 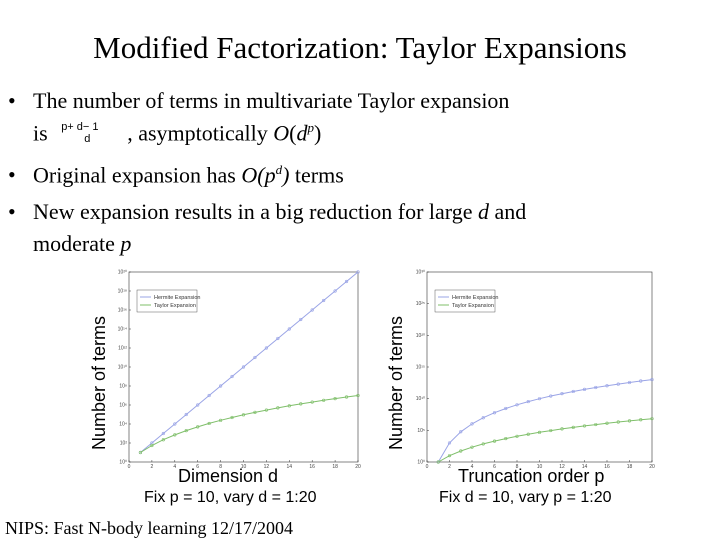 What do you see at coordinates (517, 467) in the screenshot?
I see `chart-2-x-tick-label: 8` at bounding box center [517, 467].